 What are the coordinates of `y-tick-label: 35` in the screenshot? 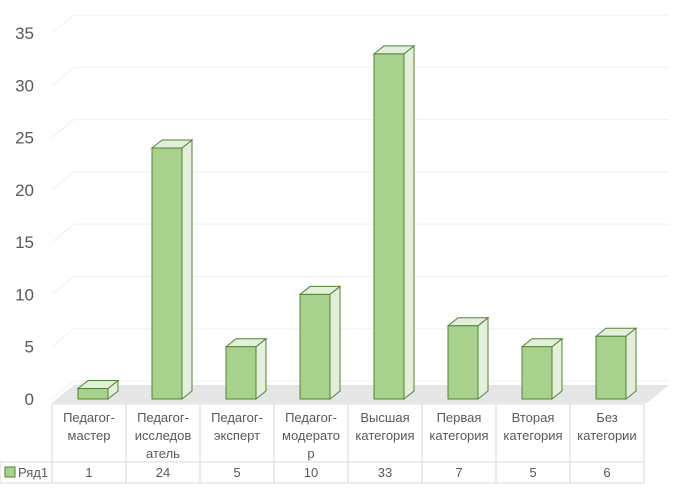 It's located at (24, 33).